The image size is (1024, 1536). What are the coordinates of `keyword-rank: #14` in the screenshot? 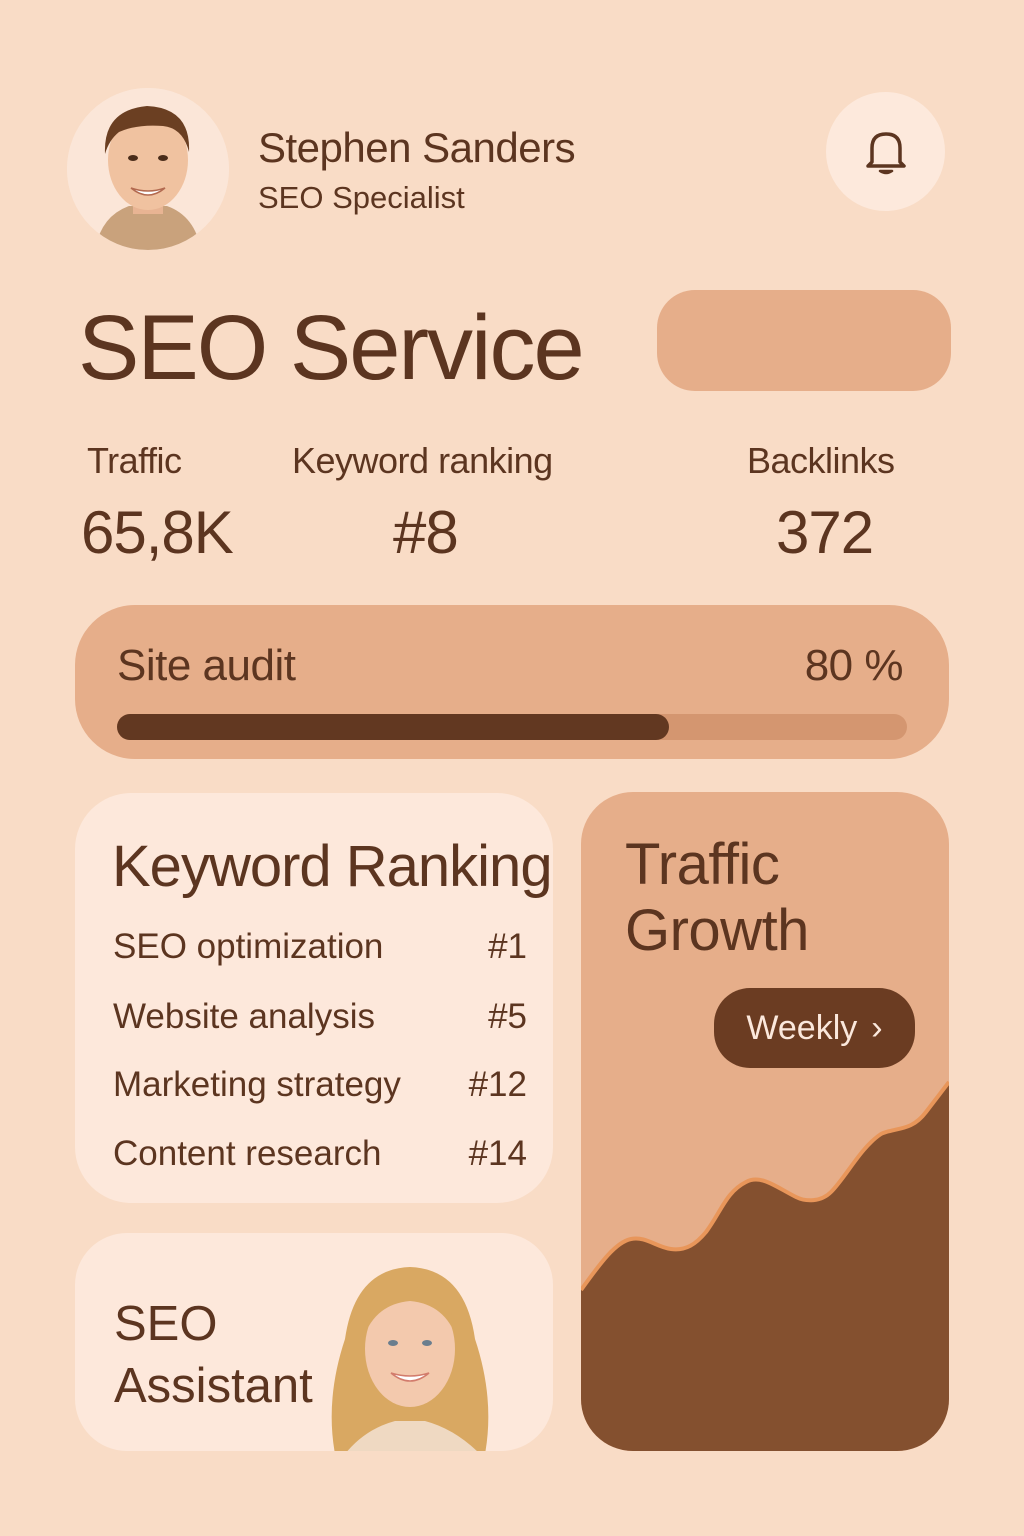 It's located at (497, 1153).